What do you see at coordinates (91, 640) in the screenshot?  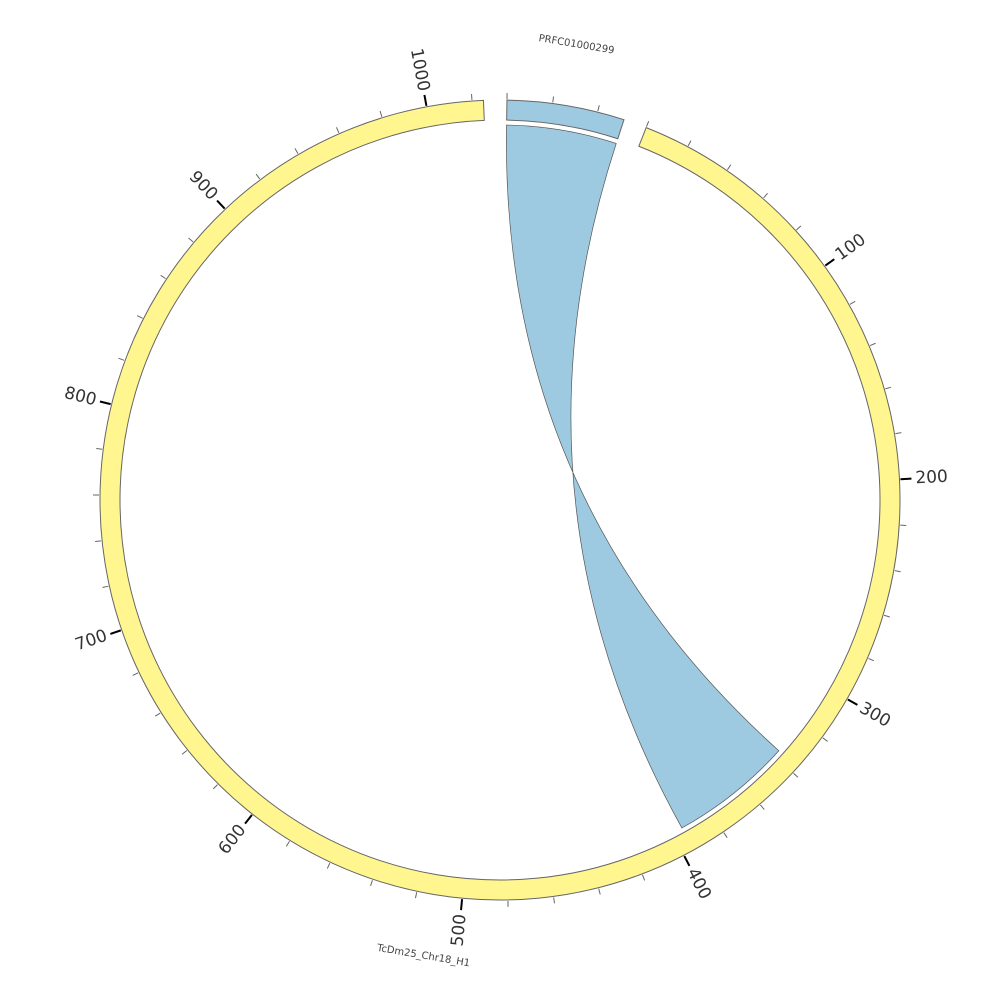 I see `tick-label: 700` at bounding box center [91, 640].